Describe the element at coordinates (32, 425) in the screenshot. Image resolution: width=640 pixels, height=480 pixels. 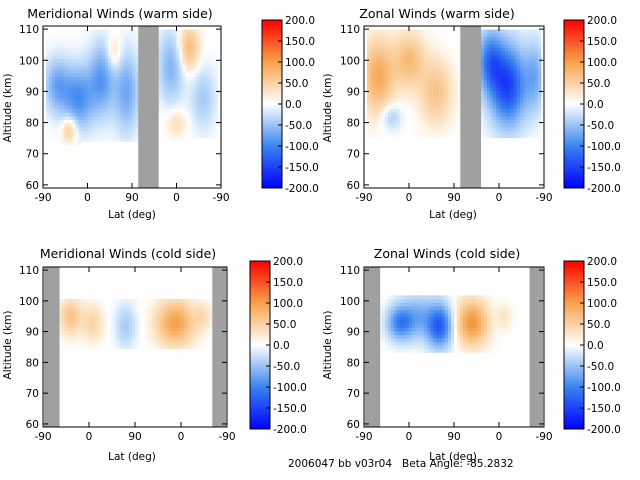
I see `y-tick-label: 60` at that location.